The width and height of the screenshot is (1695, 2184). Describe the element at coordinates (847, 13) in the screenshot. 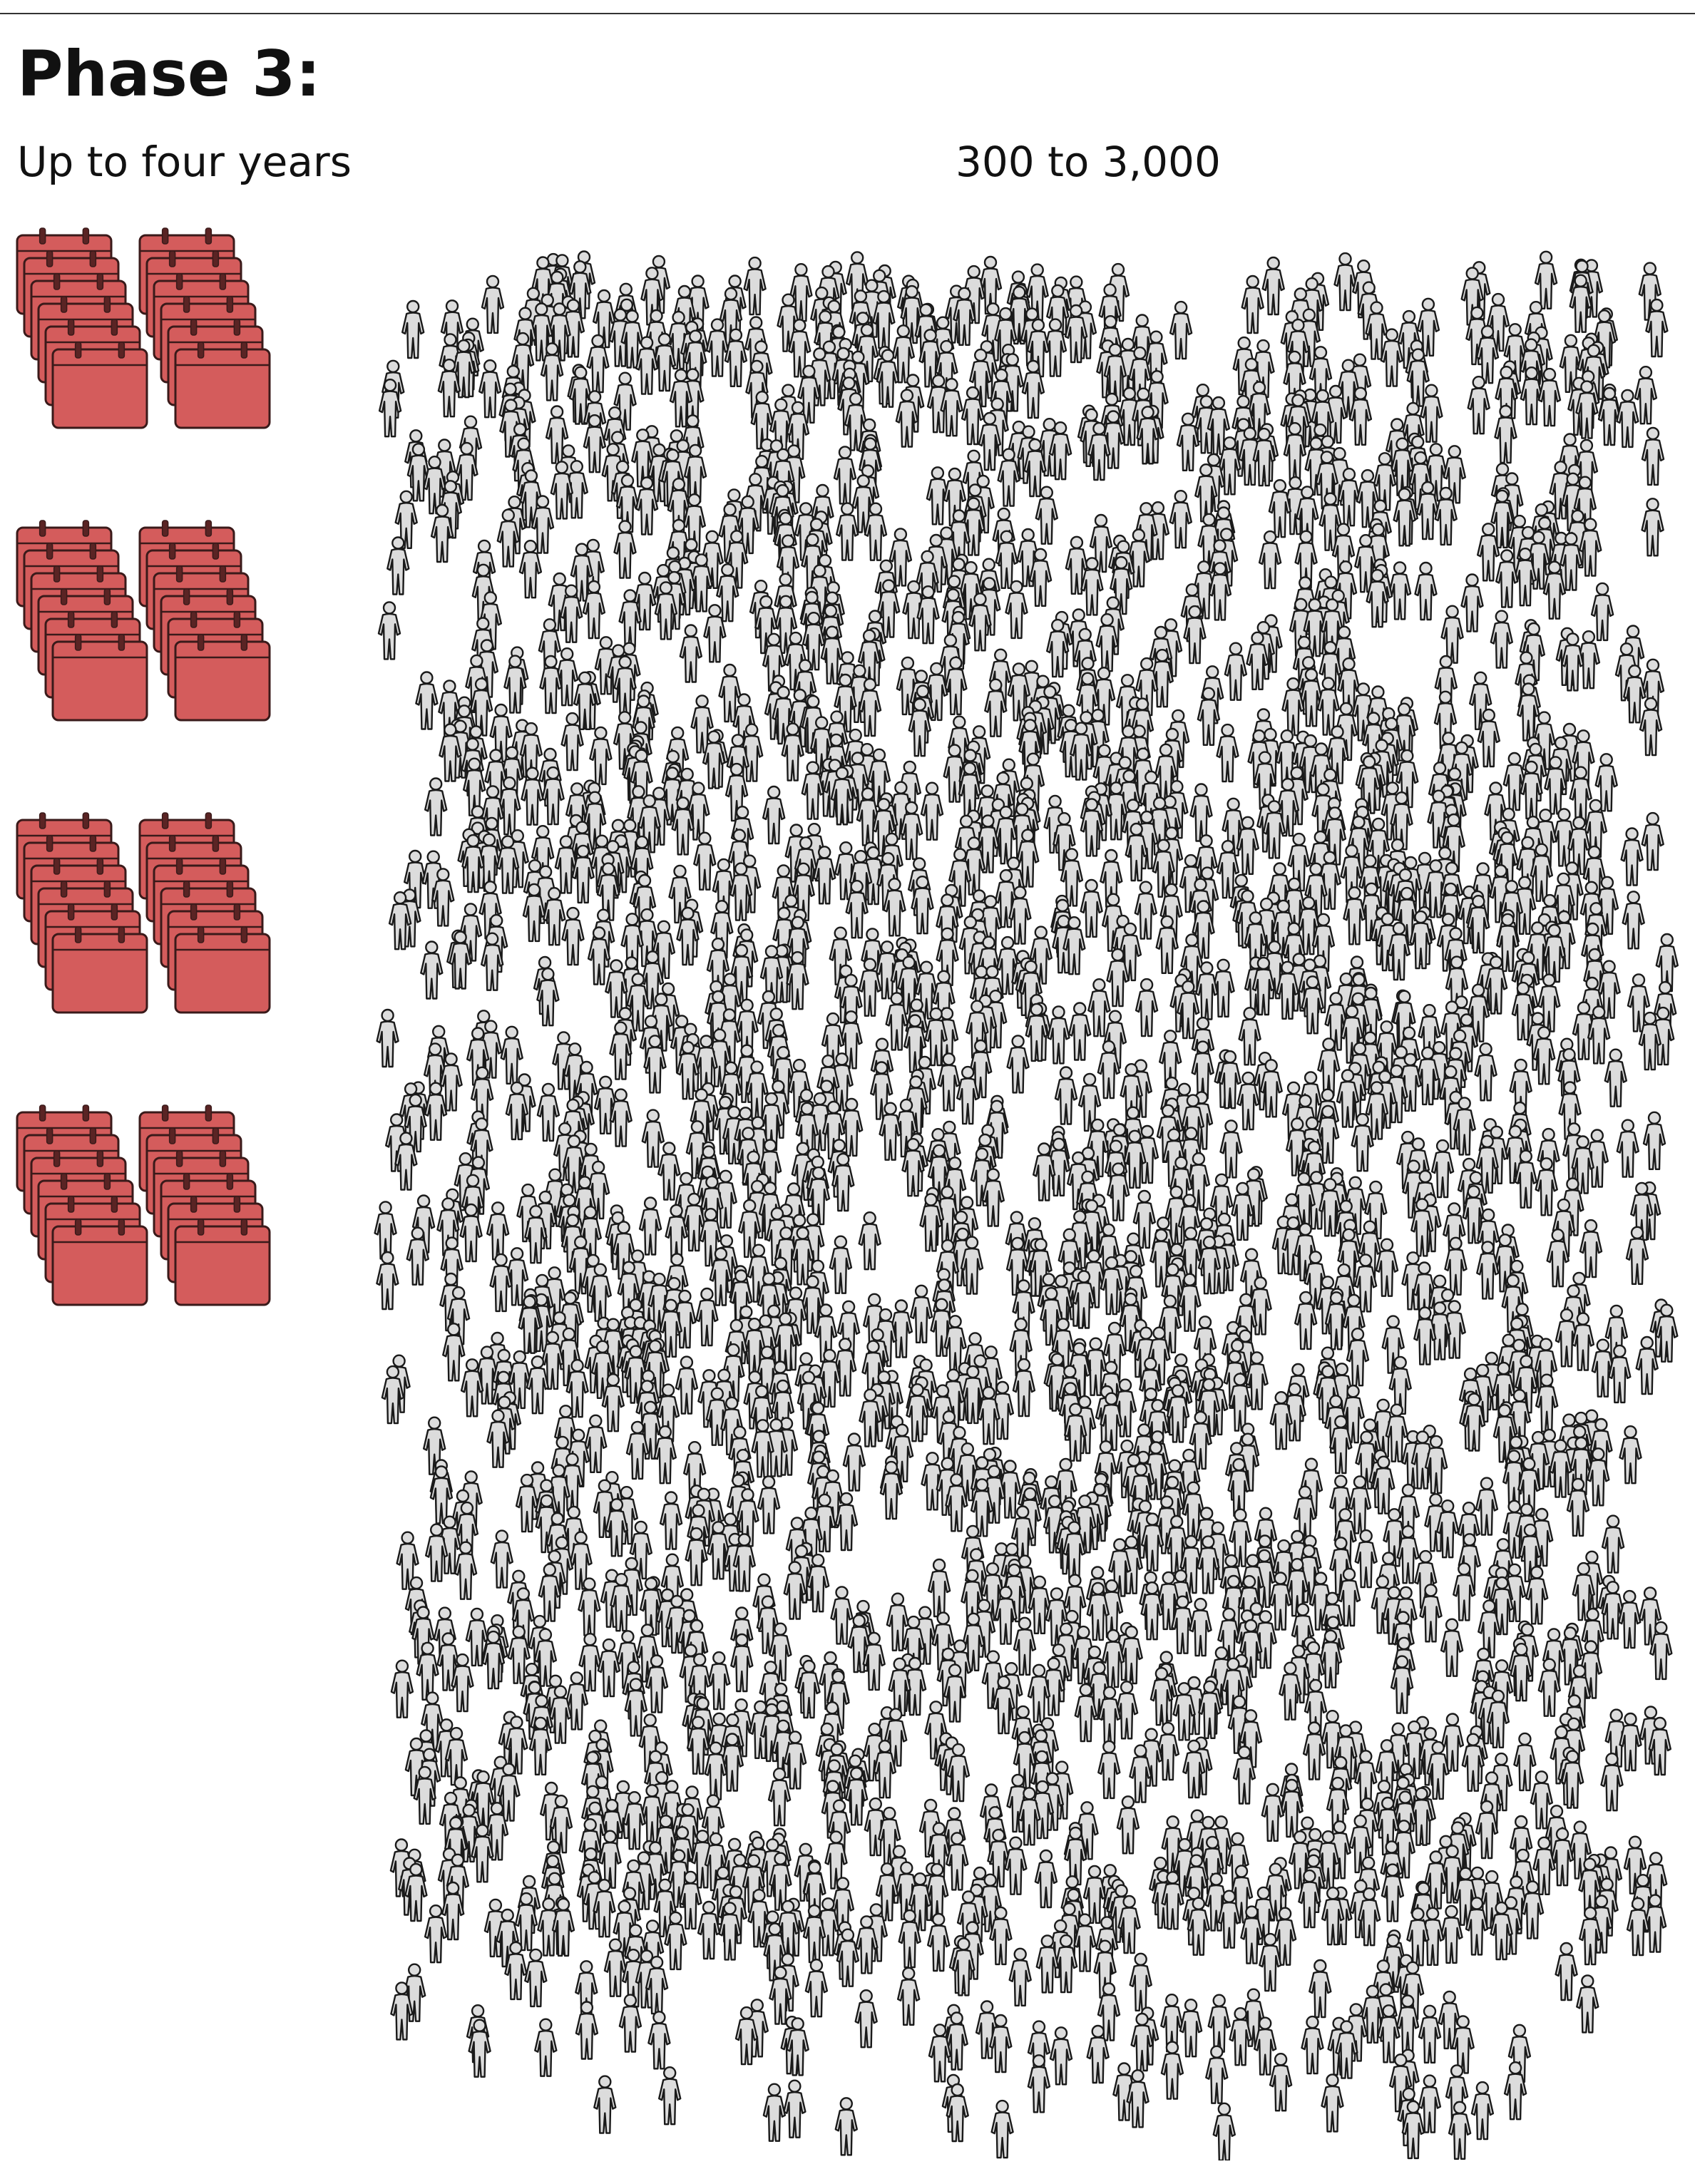

I see `top-divider` at that location.